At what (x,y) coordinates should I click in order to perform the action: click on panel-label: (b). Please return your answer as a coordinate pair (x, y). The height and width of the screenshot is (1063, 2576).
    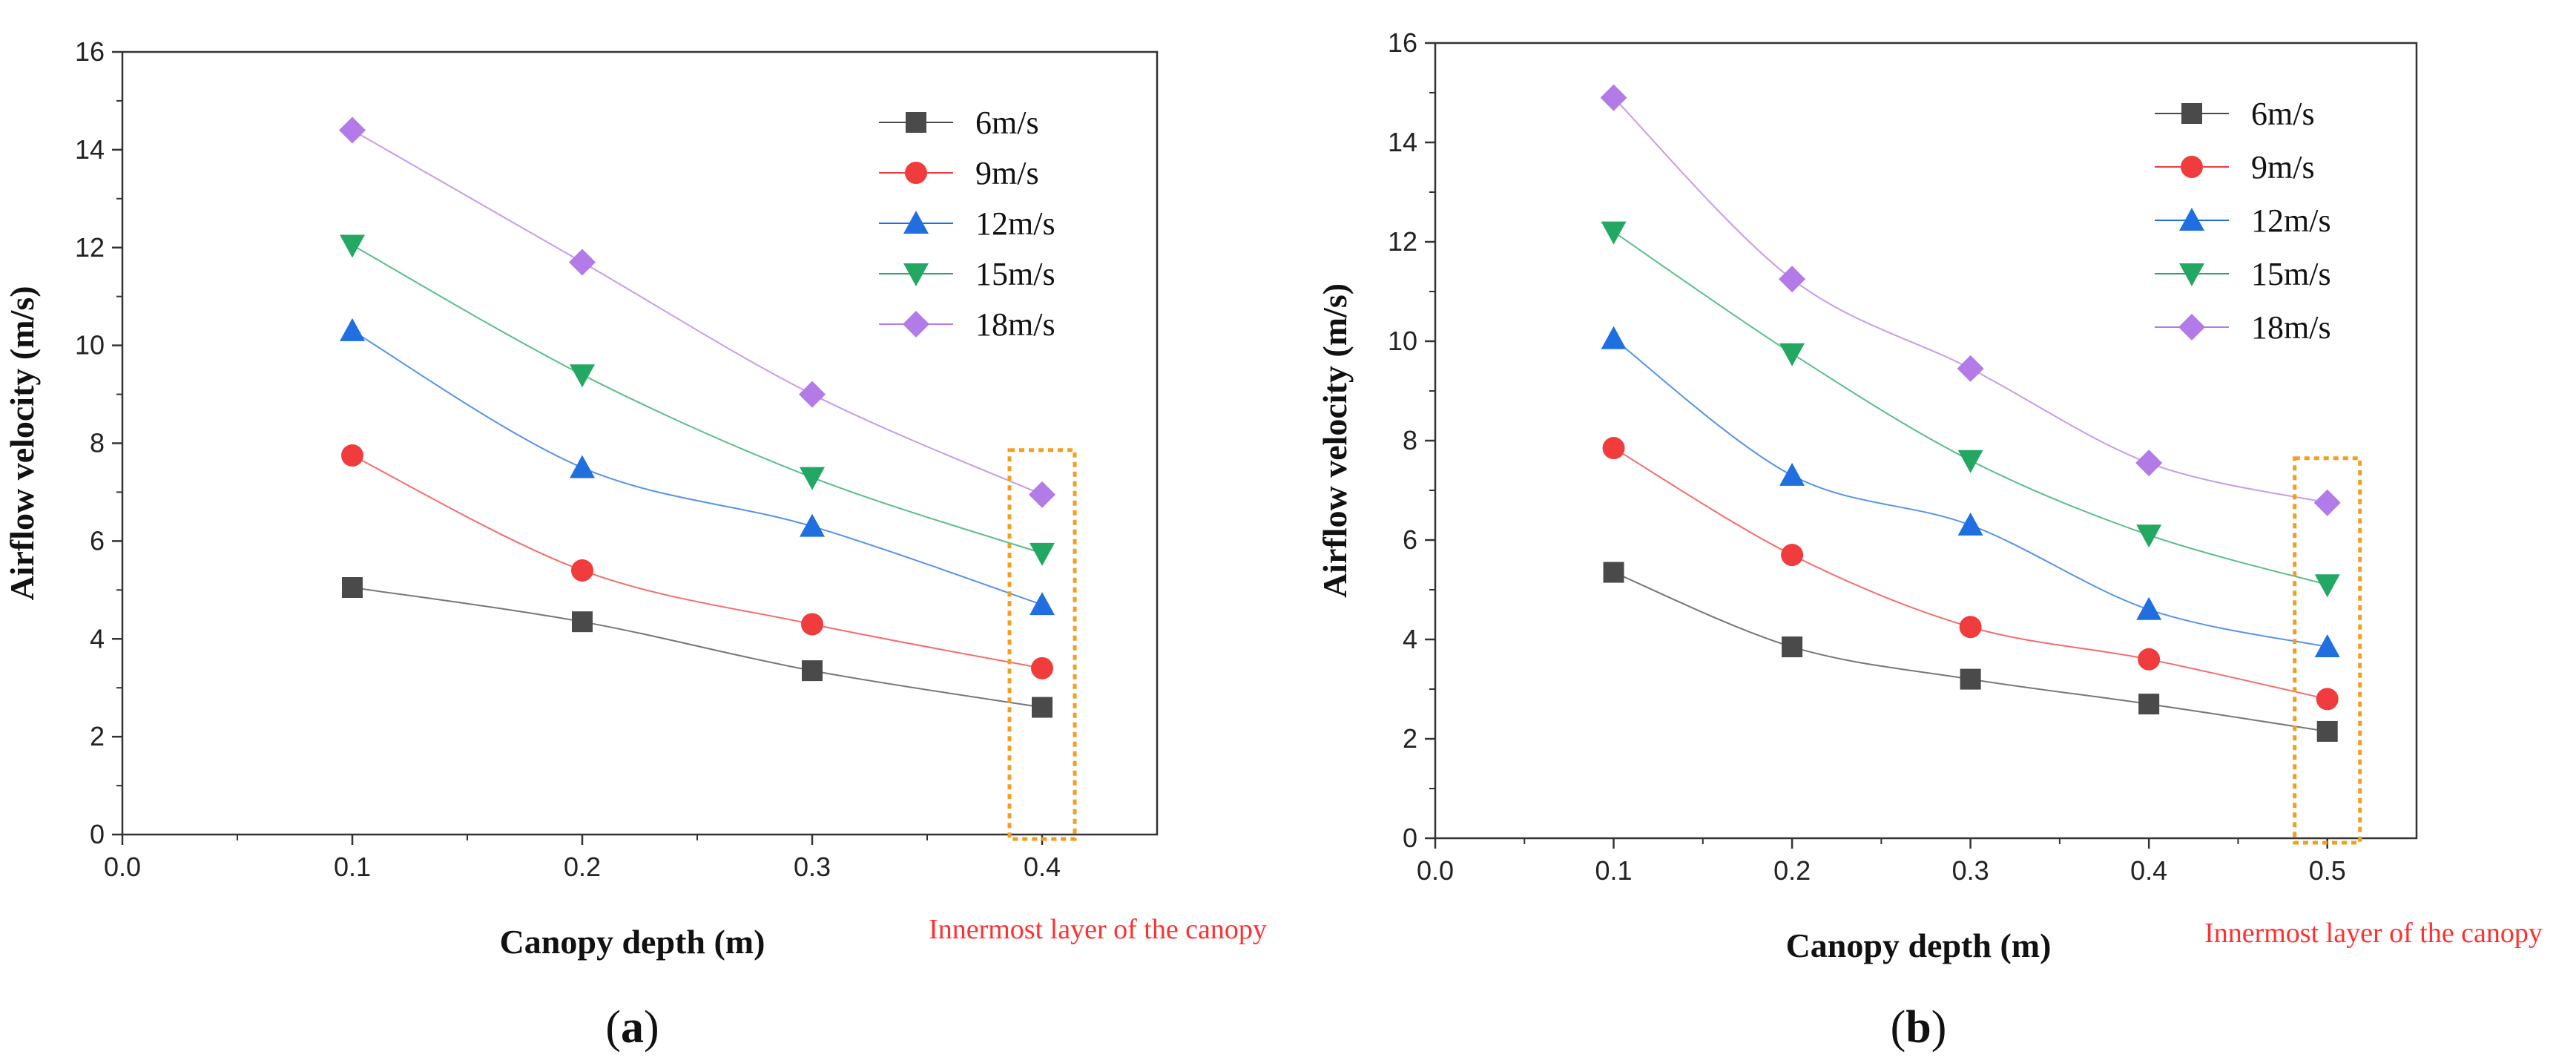
    Looking at the image, I should click on (1919, 1027).